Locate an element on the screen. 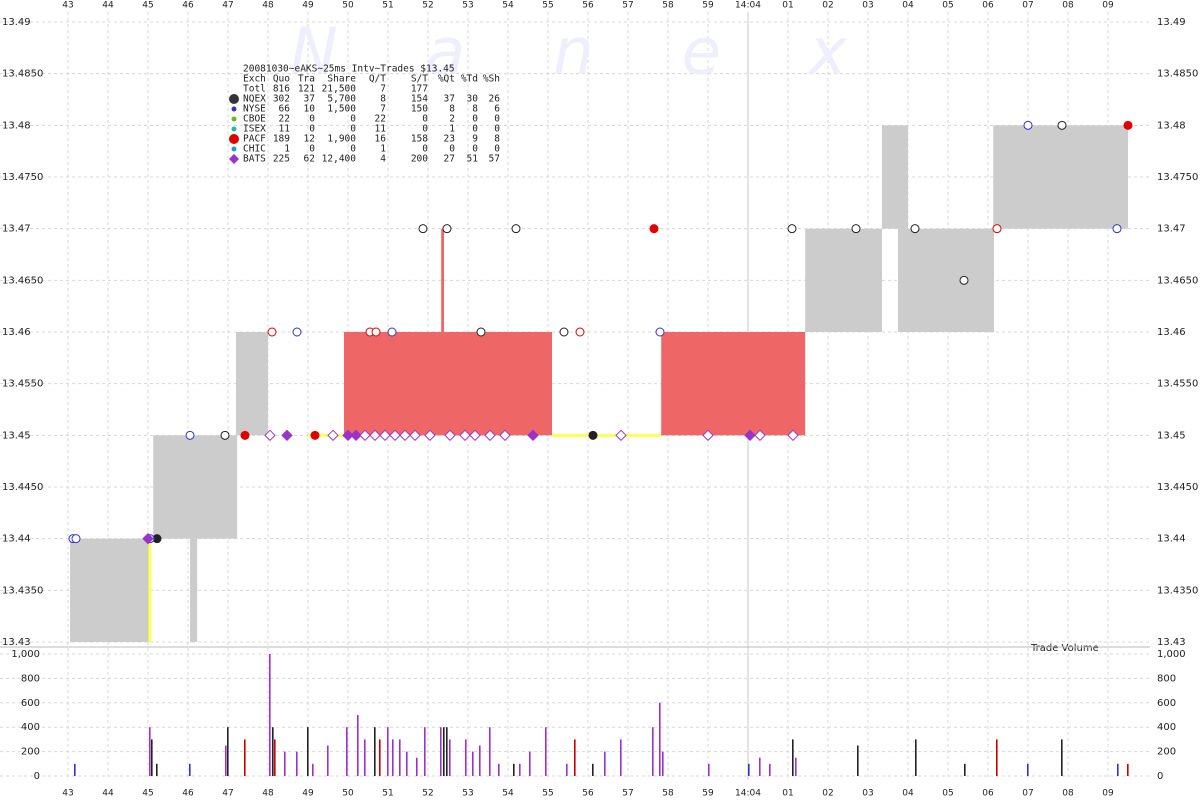 This screenshot has height=800, width=1200. table-cell: 27 is located at coordinates (449, 159).